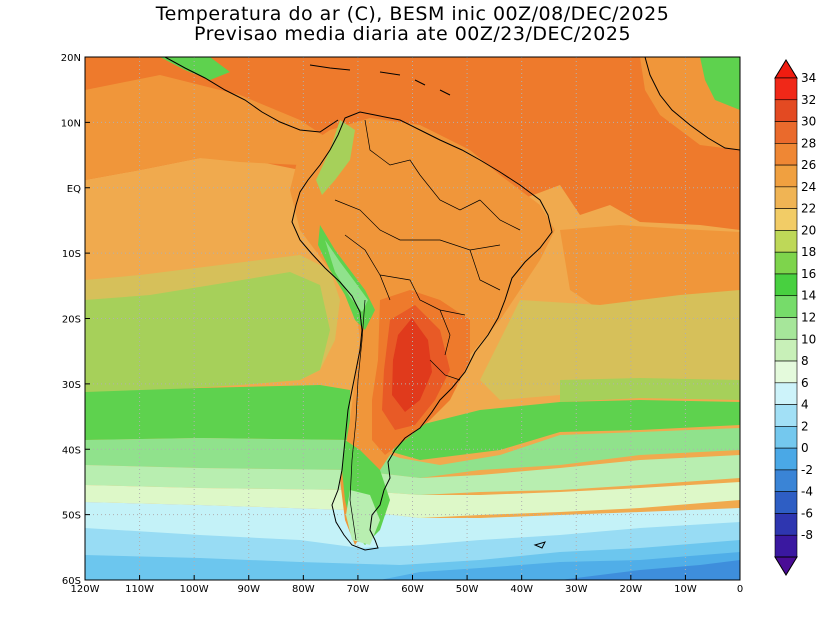  I want to click on latitude-tick-label: 50S, so click(71, 516).